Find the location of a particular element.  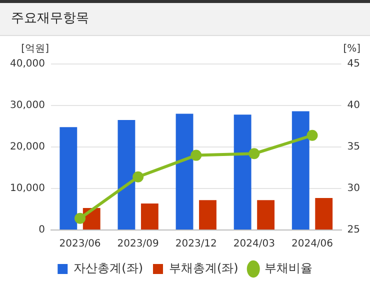

x-tick-label: 2024/06 is located at coordinates (312, 244).